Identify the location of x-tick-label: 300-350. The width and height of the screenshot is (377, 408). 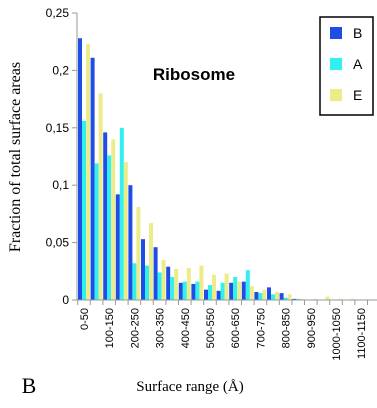
(161, 328).